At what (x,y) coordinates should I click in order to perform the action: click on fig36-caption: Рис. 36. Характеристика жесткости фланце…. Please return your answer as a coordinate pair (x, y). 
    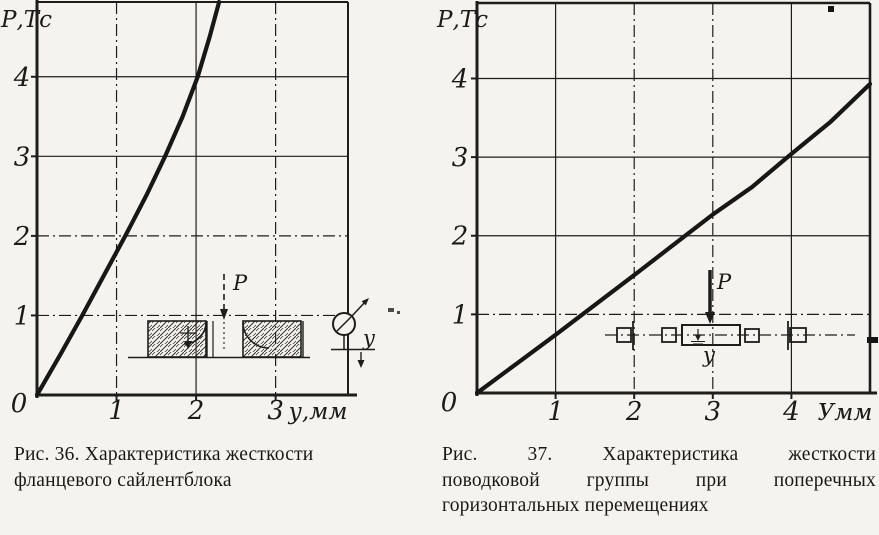
    Looking at the image, I should click on (218, 467).